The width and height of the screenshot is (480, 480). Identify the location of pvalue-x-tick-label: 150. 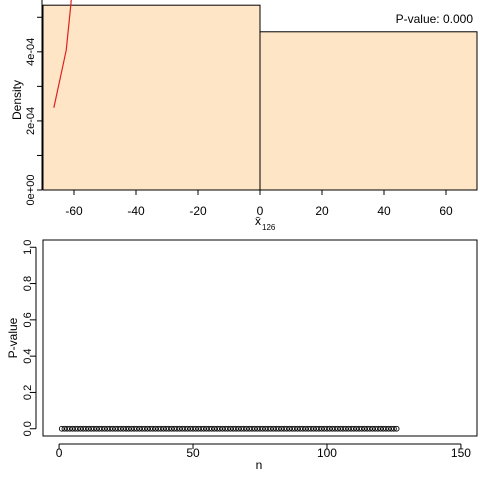
(461, 453).